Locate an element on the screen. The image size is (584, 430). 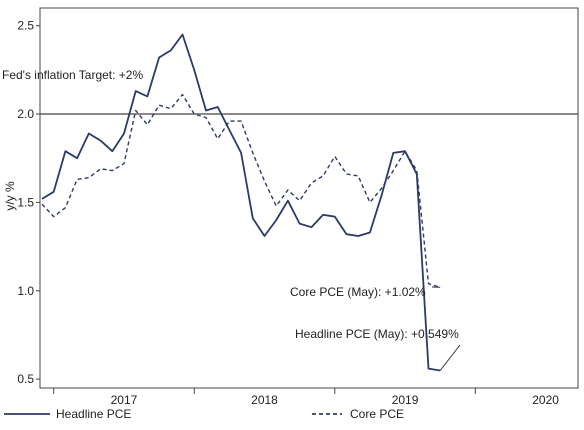
x-tick-label: 2018 is located at coordinates (264, 400).